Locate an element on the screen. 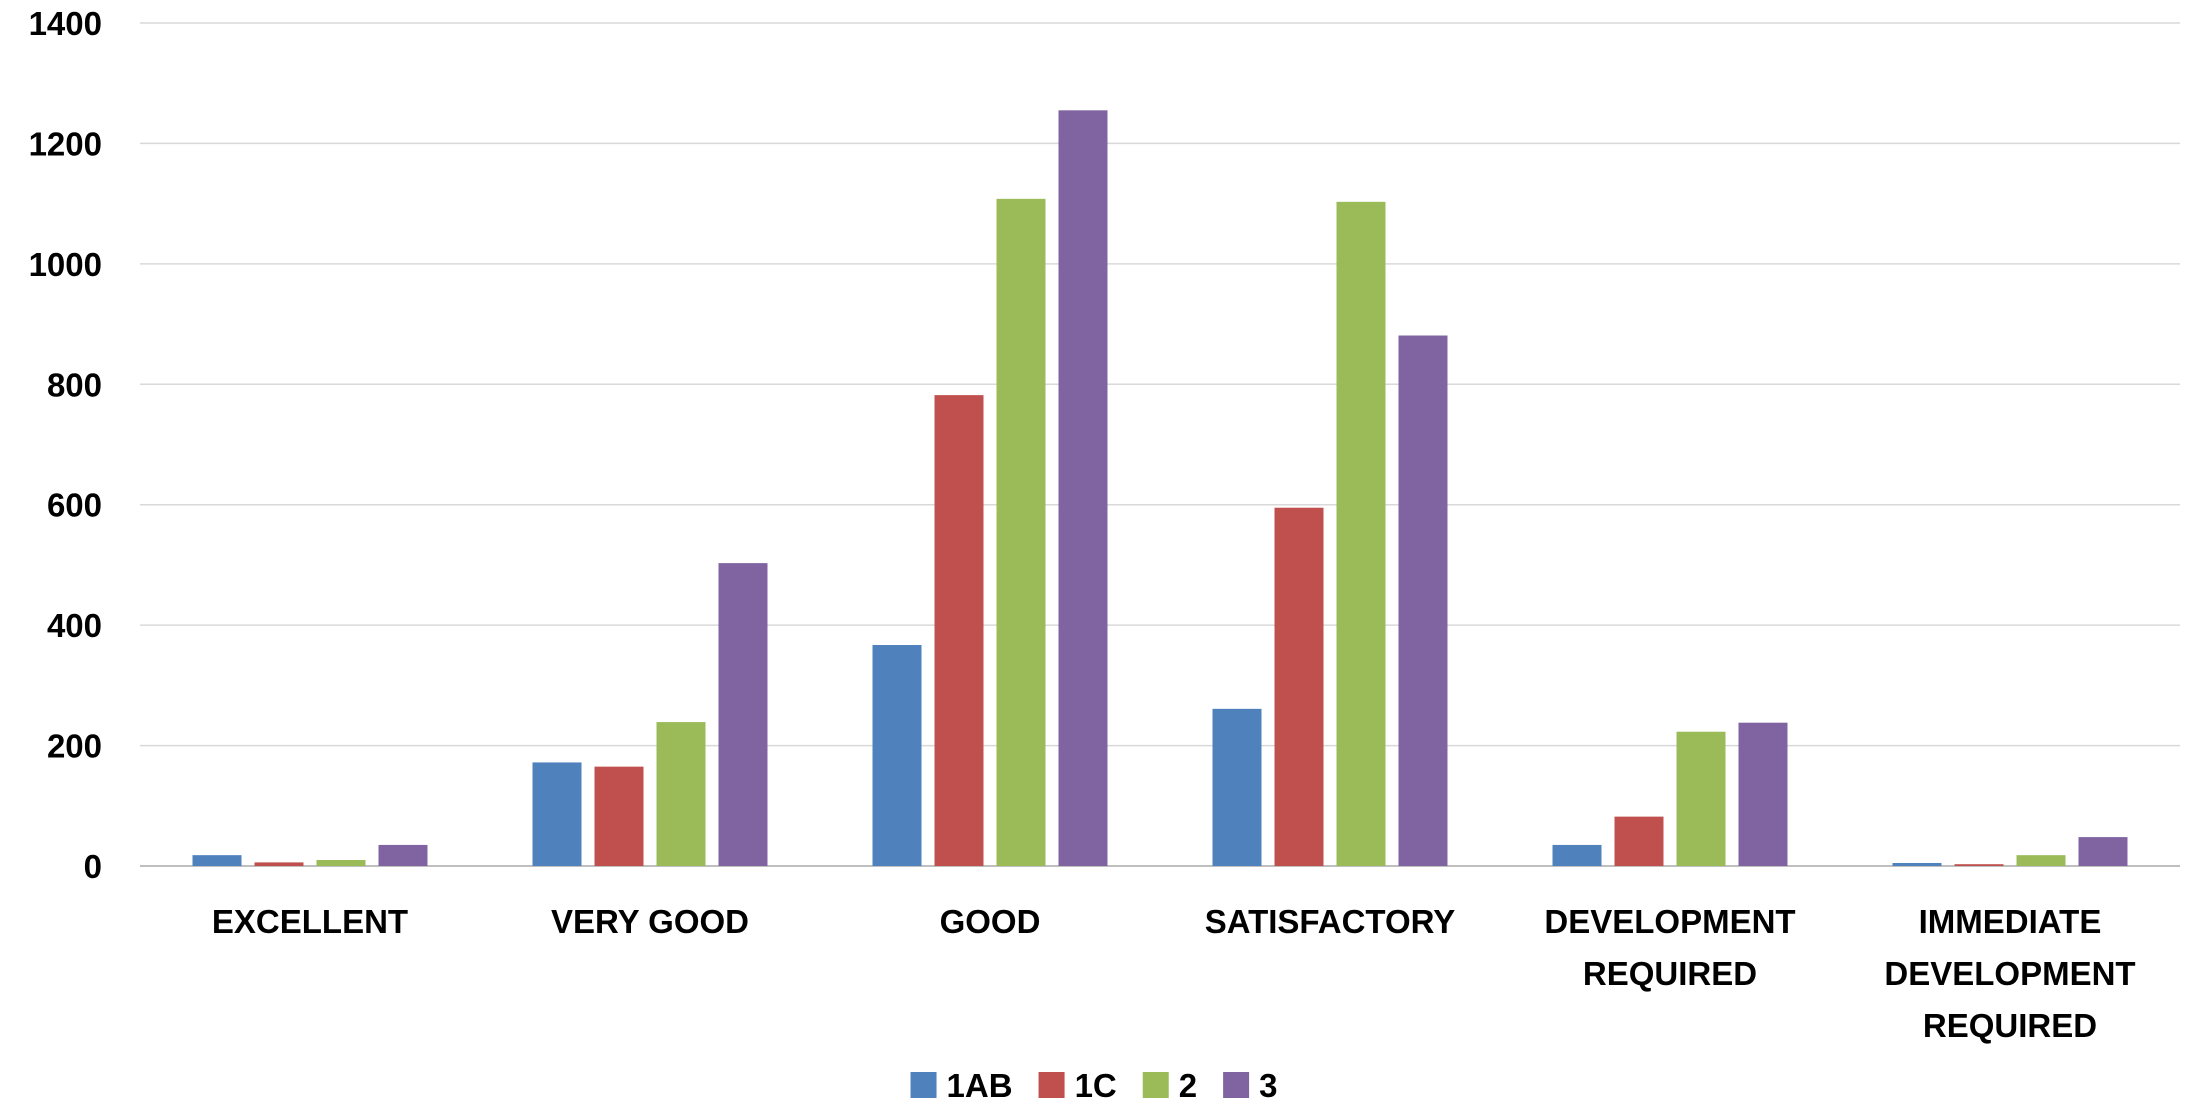 The image size is (2188, 1120). legend-item-1ab: 1AB is located at coordinates (961, 1085).